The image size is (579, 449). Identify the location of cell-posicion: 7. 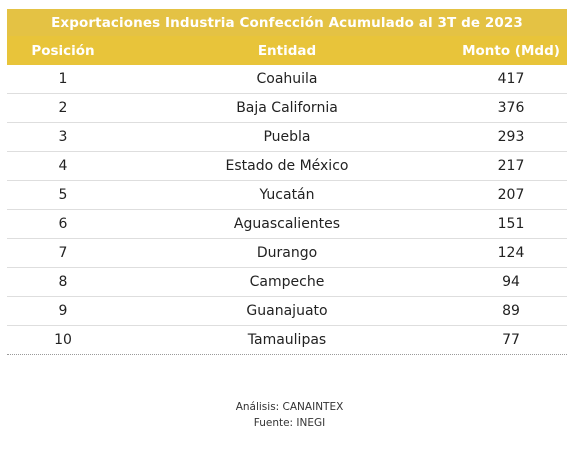
(63, 253).